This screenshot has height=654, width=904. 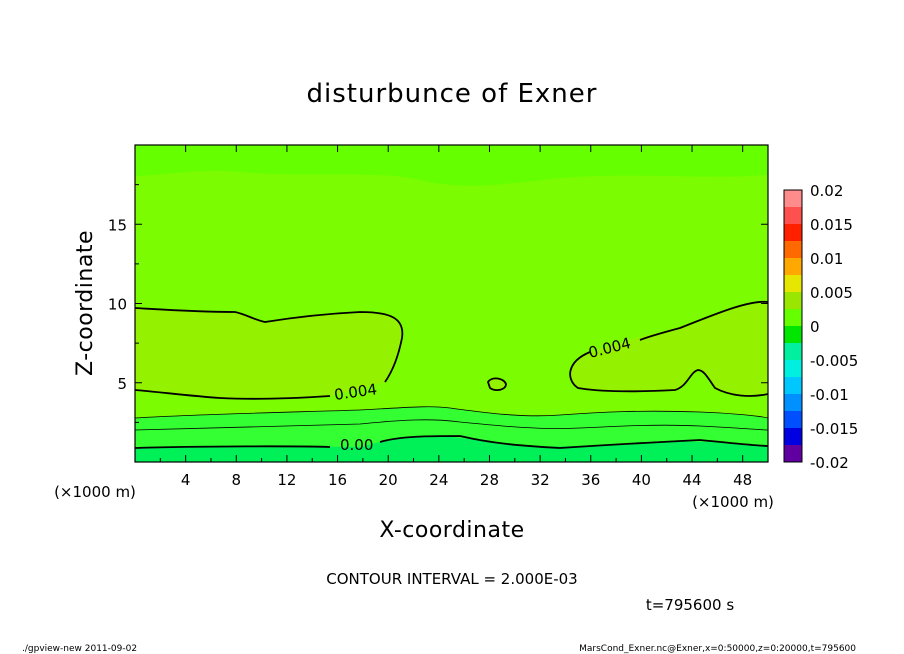 What do you see at coordinates (590, 480) in the screenshot?
I see `x-tick-label: 36` at bounding box center [590, 480].